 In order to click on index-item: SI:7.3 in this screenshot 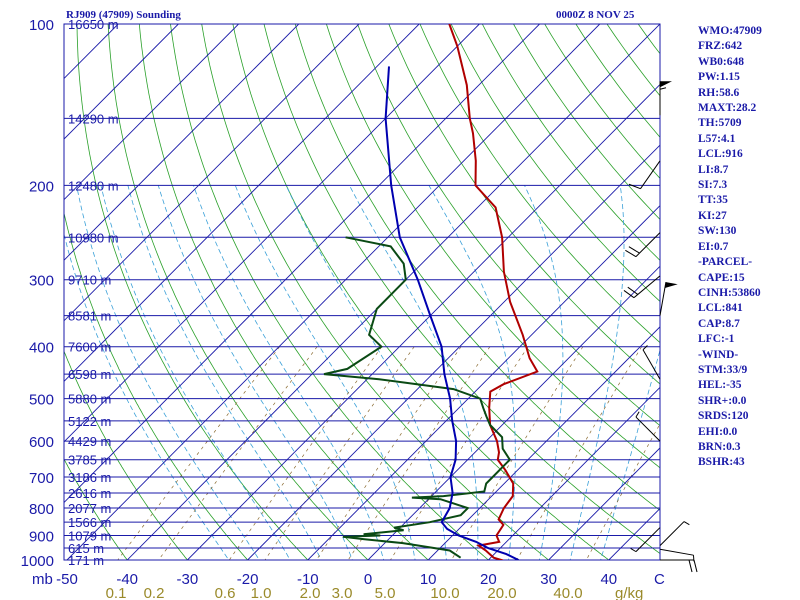, I will do `click(713, 185)`.